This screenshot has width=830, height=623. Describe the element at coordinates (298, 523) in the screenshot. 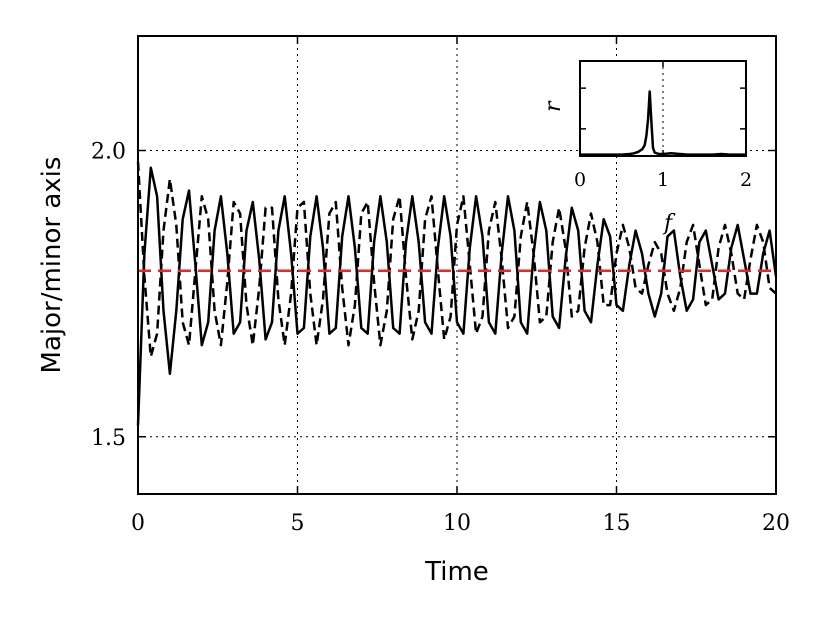

I see `x-tick-label: 5` at that location.